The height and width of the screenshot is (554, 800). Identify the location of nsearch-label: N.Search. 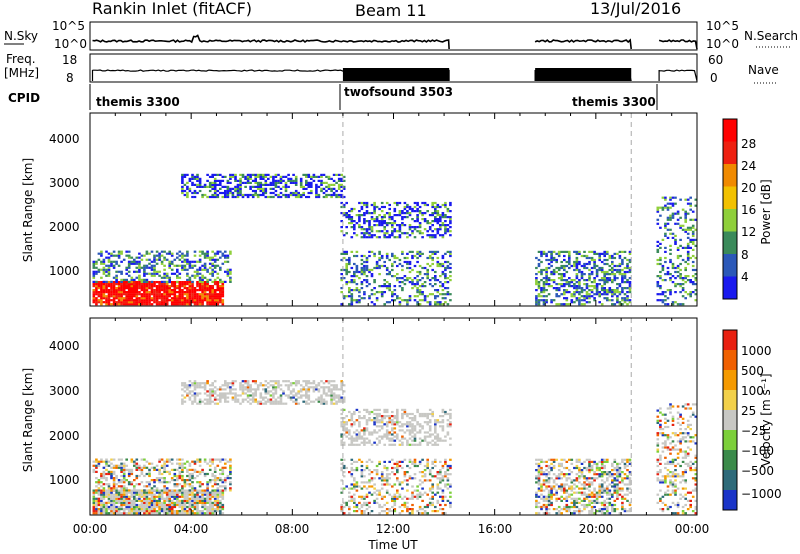
(771, 36).